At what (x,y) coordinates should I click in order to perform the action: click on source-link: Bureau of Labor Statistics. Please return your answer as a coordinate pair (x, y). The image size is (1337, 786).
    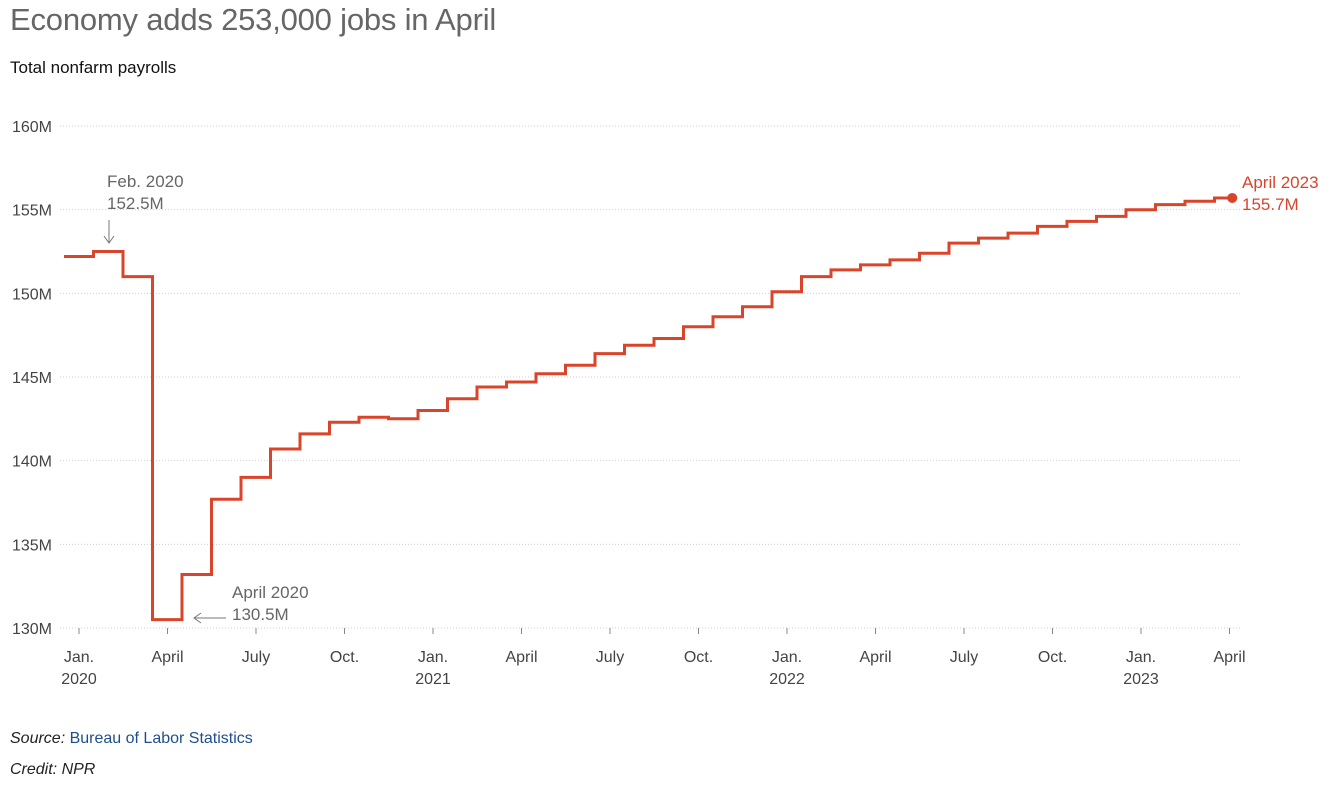
    Looking at the image, I should click on (161, 738).